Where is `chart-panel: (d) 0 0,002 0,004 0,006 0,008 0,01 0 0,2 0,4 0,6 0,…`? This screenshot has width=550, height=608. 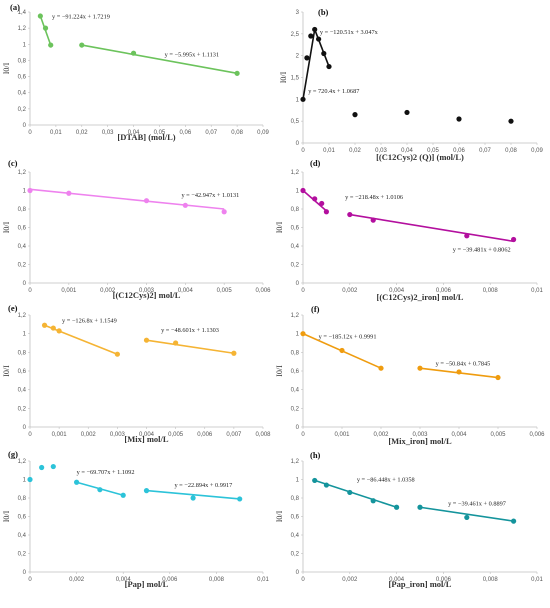
chart-panel: (d) 0 0,002 0,004 0,006 0,008 0,01 0 0,2 0,4 0,6 0,… is located at coordinates (409, 230).